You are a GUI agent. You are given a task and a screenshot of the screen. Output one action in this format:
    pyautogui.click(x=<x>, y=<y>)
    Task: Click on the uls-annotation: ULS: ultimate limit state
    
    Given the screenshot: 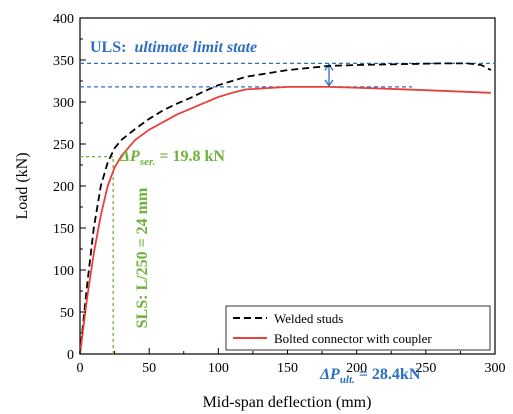 What is the action you would take?
    pyautogui.click(x=173, y=47)
    